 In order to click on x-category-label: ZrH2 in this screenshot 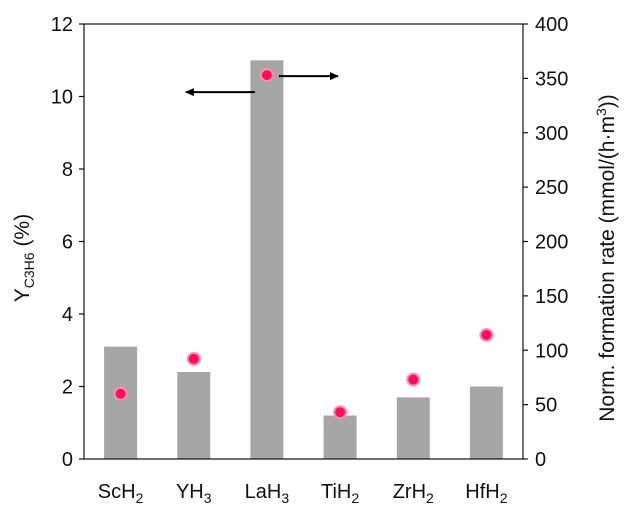, I will do `click(413, 493)`.